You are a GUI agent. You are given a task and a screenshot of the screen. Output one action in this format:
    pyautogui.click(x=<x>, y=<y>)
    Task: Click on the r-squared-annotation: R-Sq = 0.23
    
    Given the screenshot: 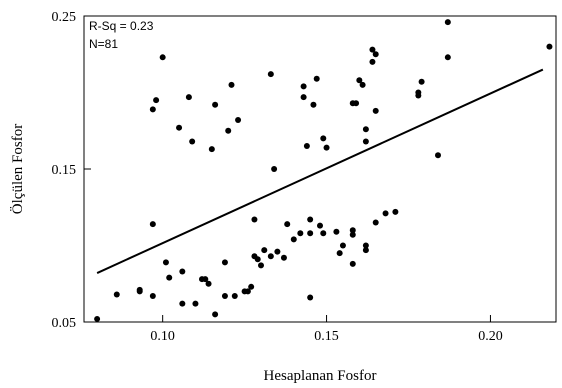 What is the action you would take?
    pyautogui.click(x=121, y=26)
    